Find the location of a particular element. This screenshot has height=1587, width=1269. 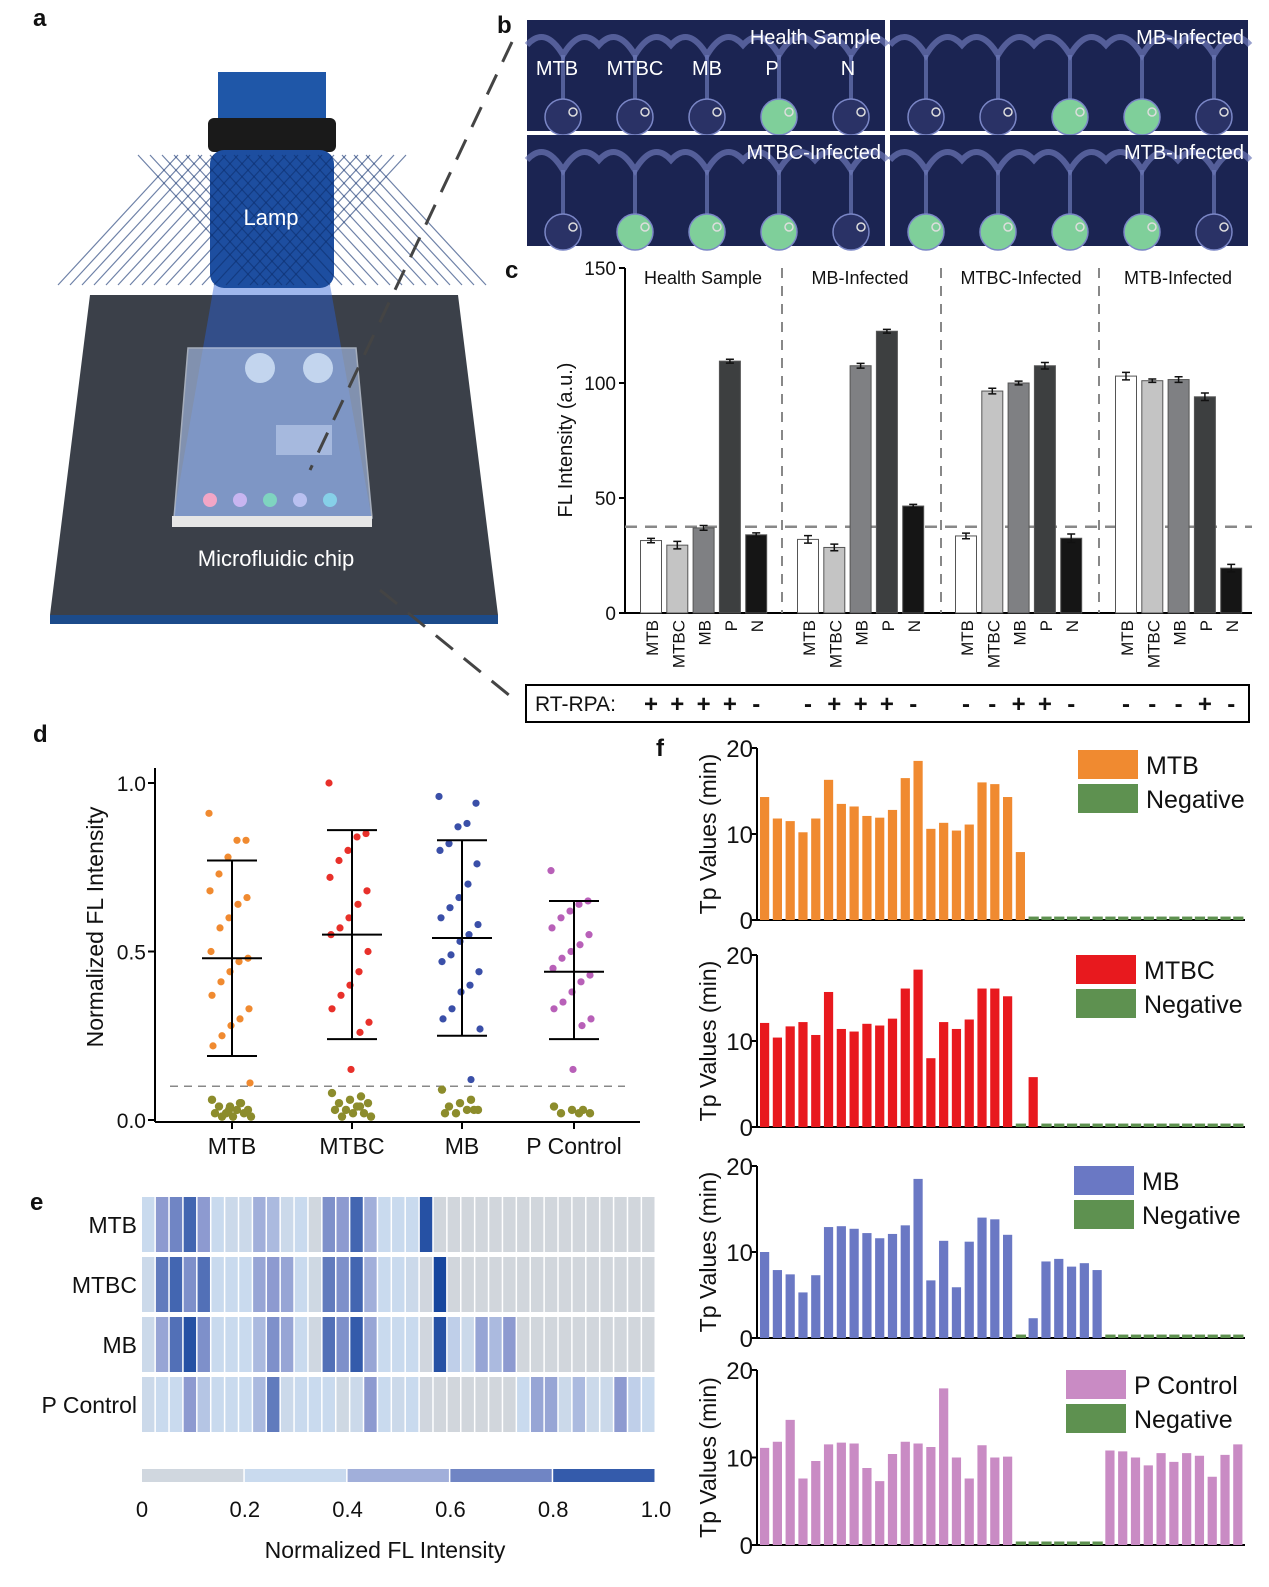

panel-letter-b: b is located at coordinates (504, 25).